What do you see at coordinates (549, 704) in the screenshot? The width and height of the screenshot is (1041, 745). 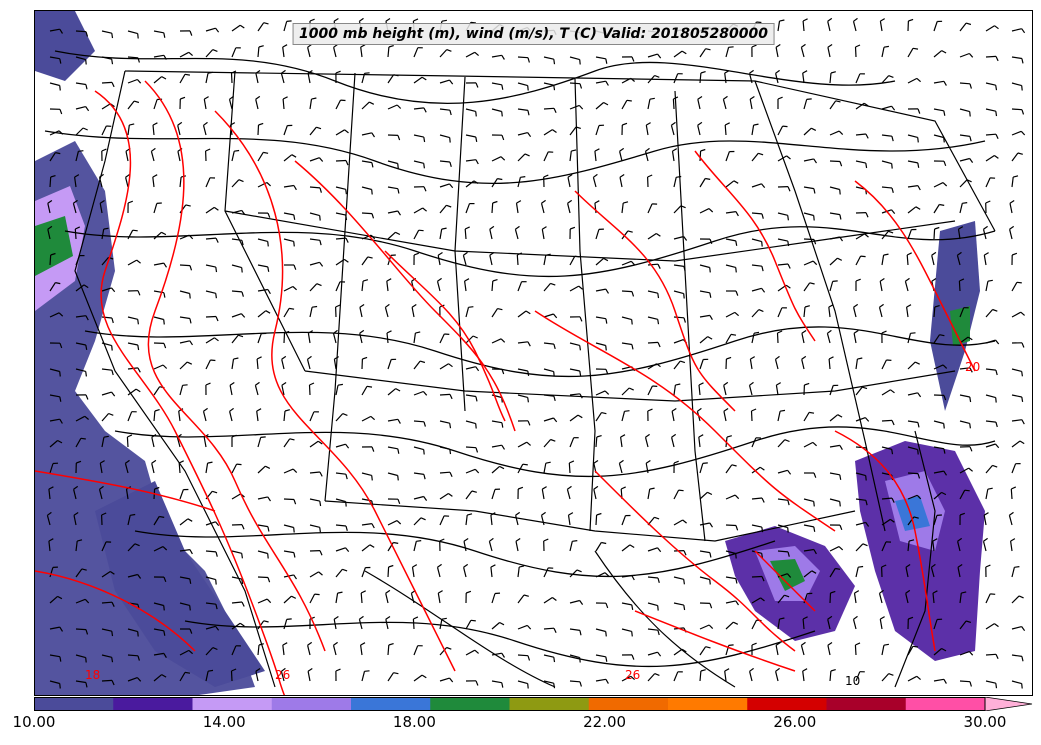 I see `colorbar-segment` at bounding box center [549, 704].